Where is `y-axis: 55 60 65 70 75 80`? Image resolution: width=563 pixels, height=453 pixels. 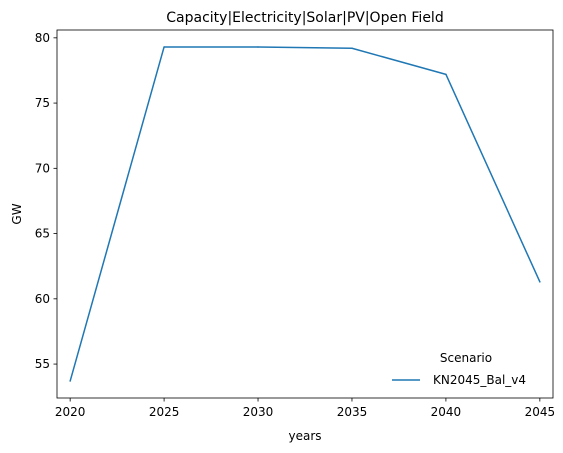
y-axis: 55 60 65 70 75 80 is located at coordinates (46, 201).